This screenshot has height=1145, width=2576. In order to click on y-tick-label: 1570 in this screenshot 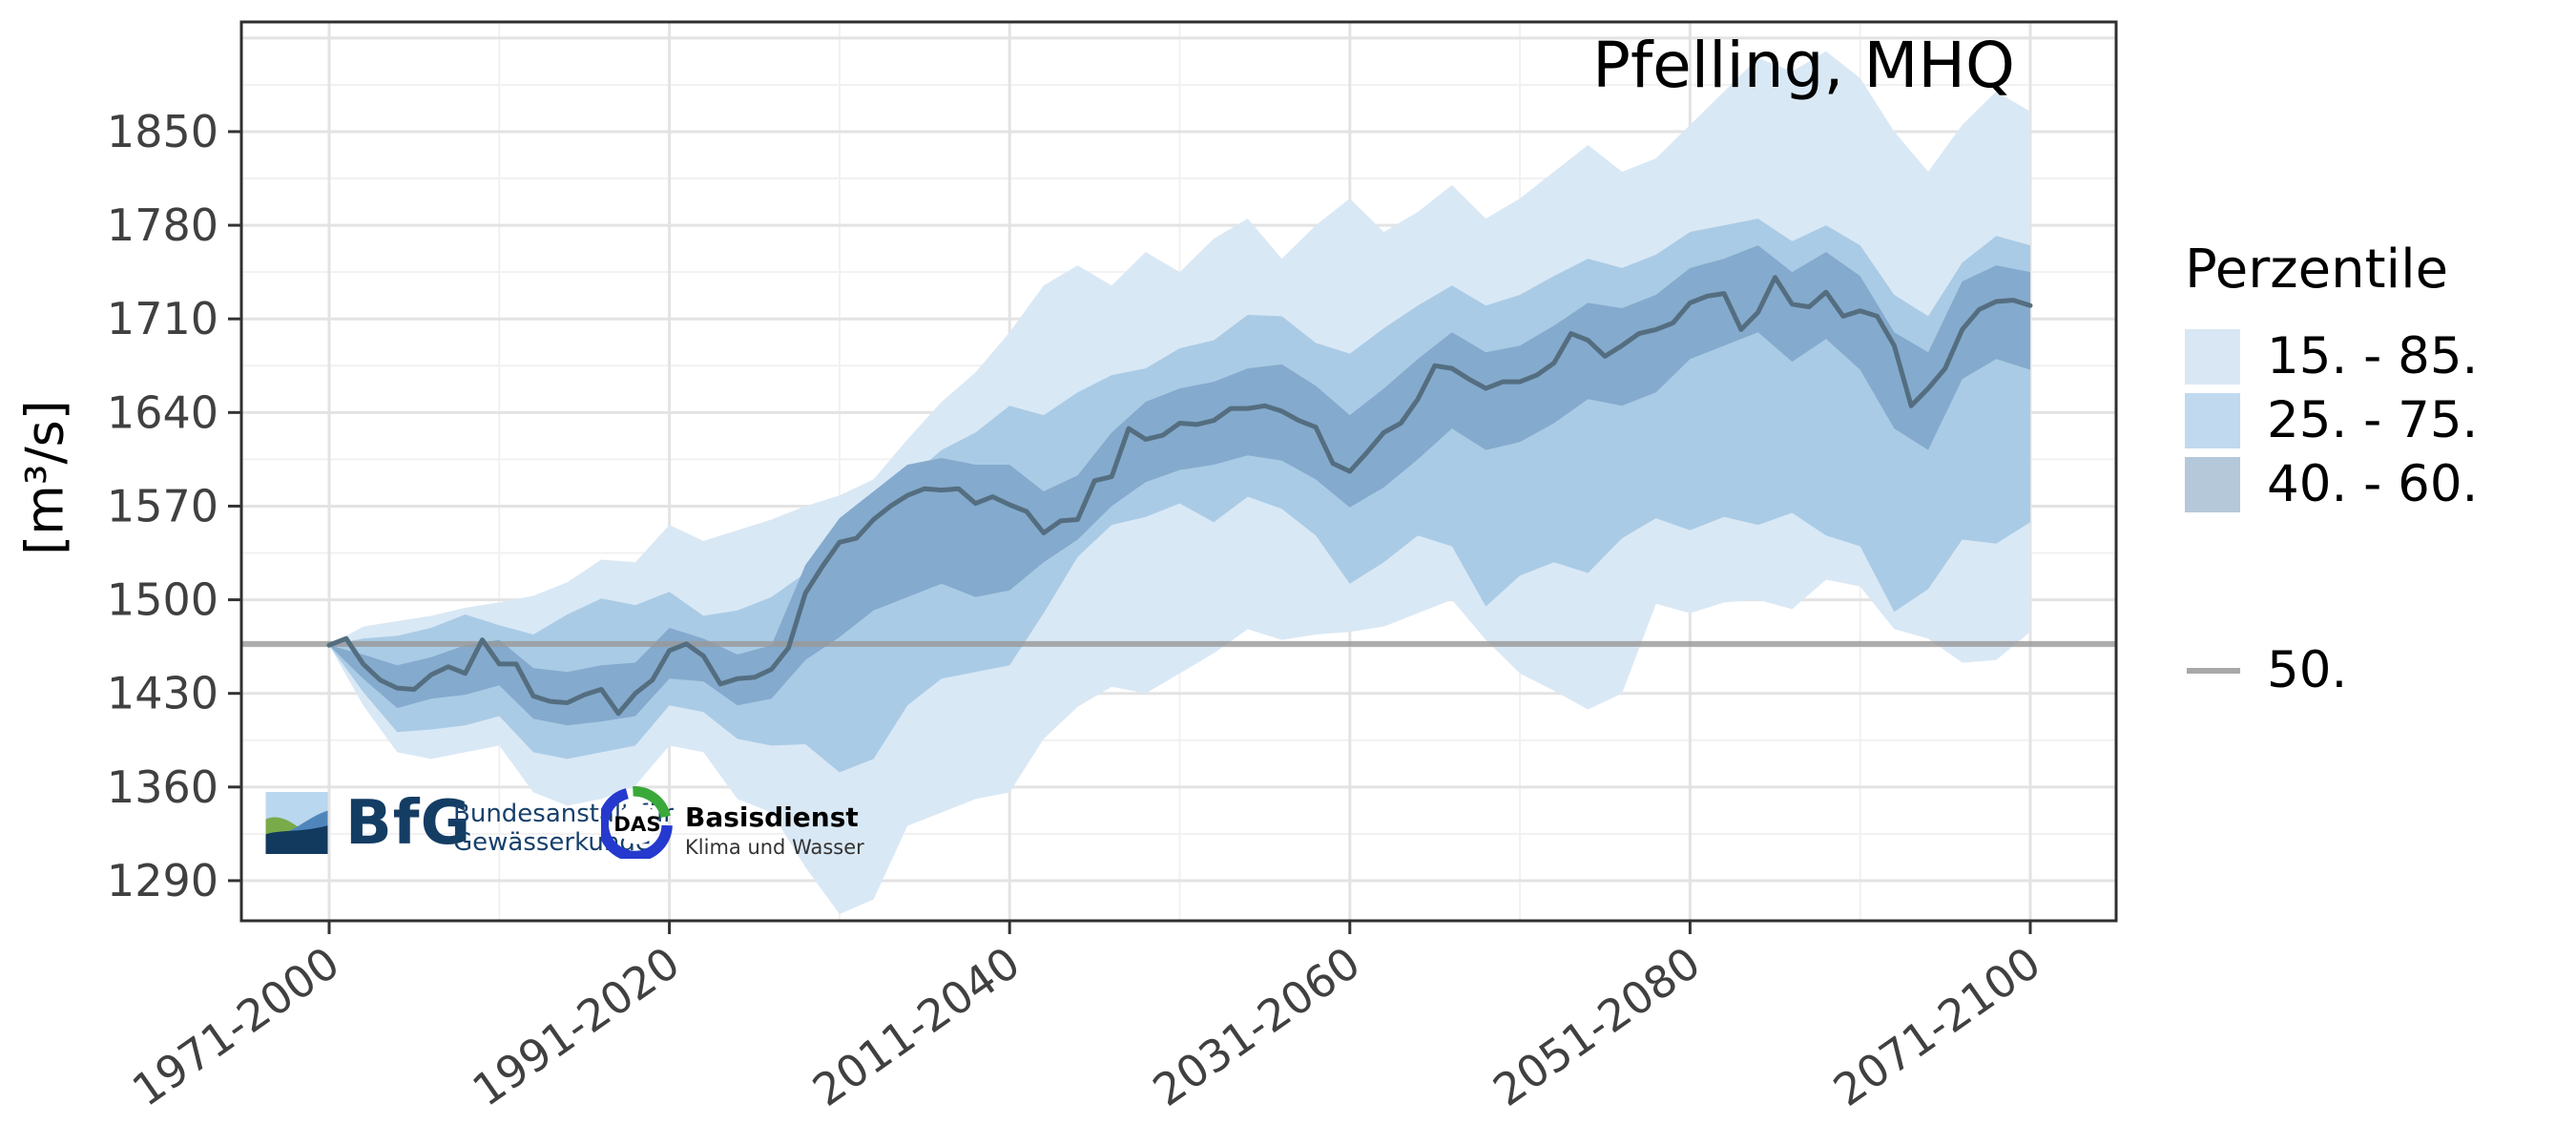, I will do `click(162, 506)`.